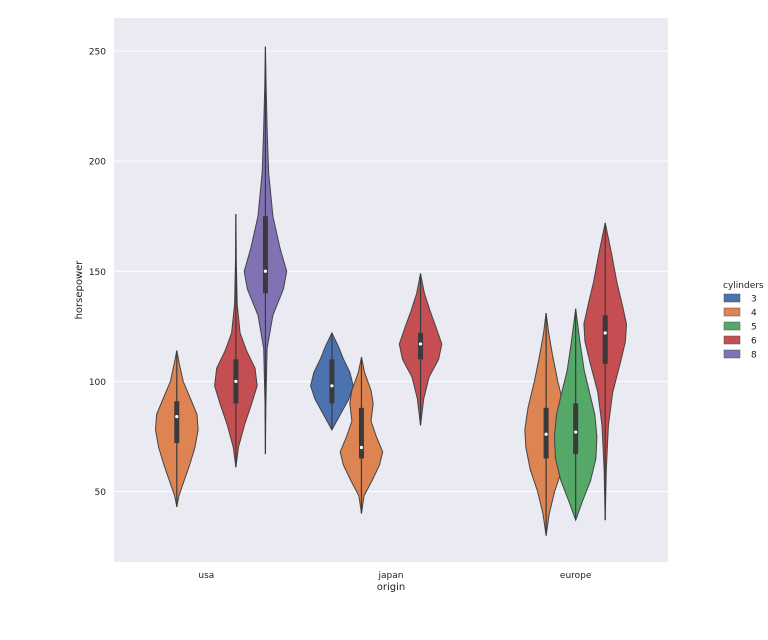 This screenshot has height=640, width=768. What do you see at coordinates (97, 163) in the screenshot?
I see `y-tick-label: 200` at bounding box center [97, 163].